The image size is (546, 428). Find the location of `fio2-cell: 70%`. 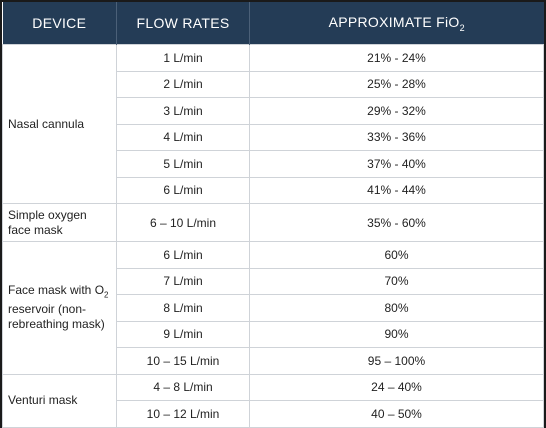

fio2-cell: 70% is located at coordinates (396, 281).